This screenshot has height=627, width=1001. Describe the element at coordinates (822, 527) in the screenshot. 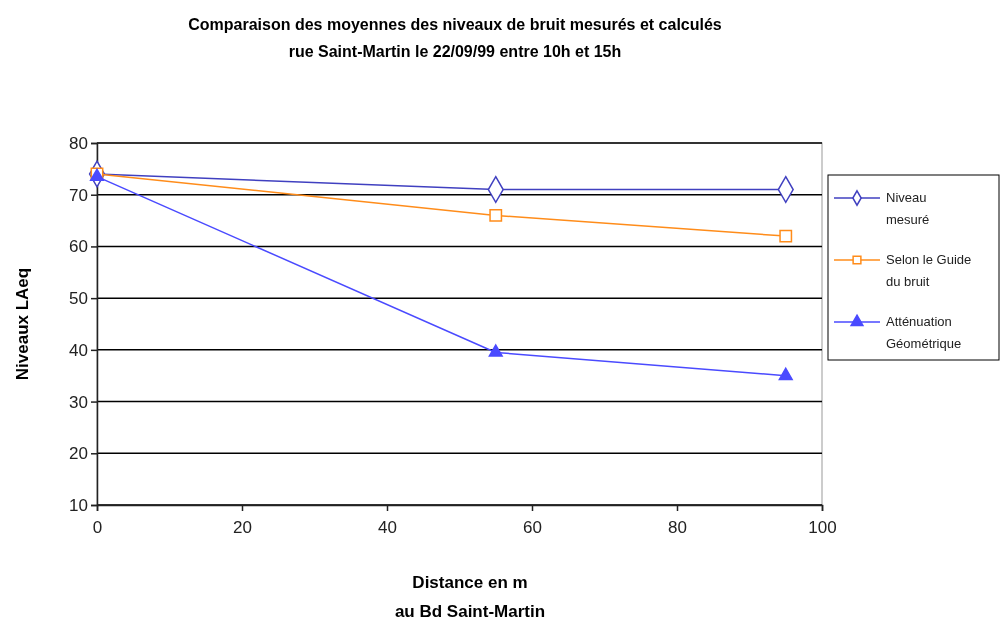

I see `x-tick-label: 100` at that location.